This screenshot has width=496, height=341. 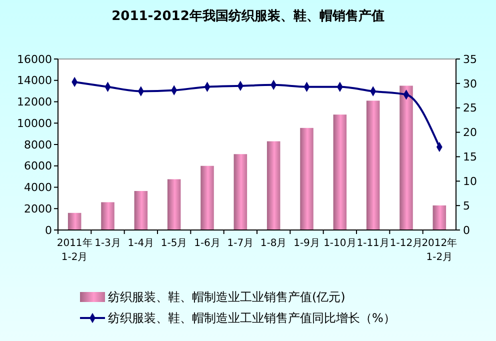 What do you see at coordinates (373, 243) in the screenshot?
I see `x-tick-label: 1-11月` at bounding box center [373, 243].